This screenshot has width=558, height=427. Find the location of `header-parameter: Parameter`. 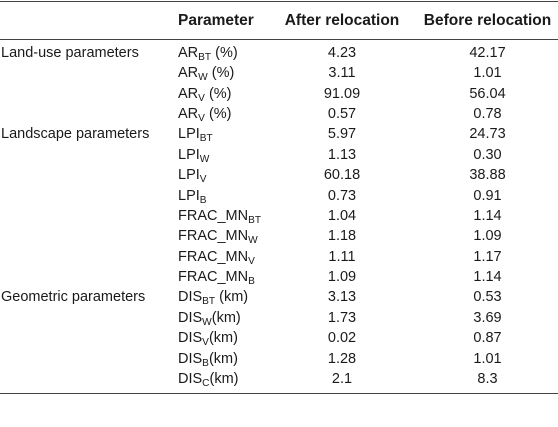

header-parameter: Parameter is located at coordinates (216, 20).